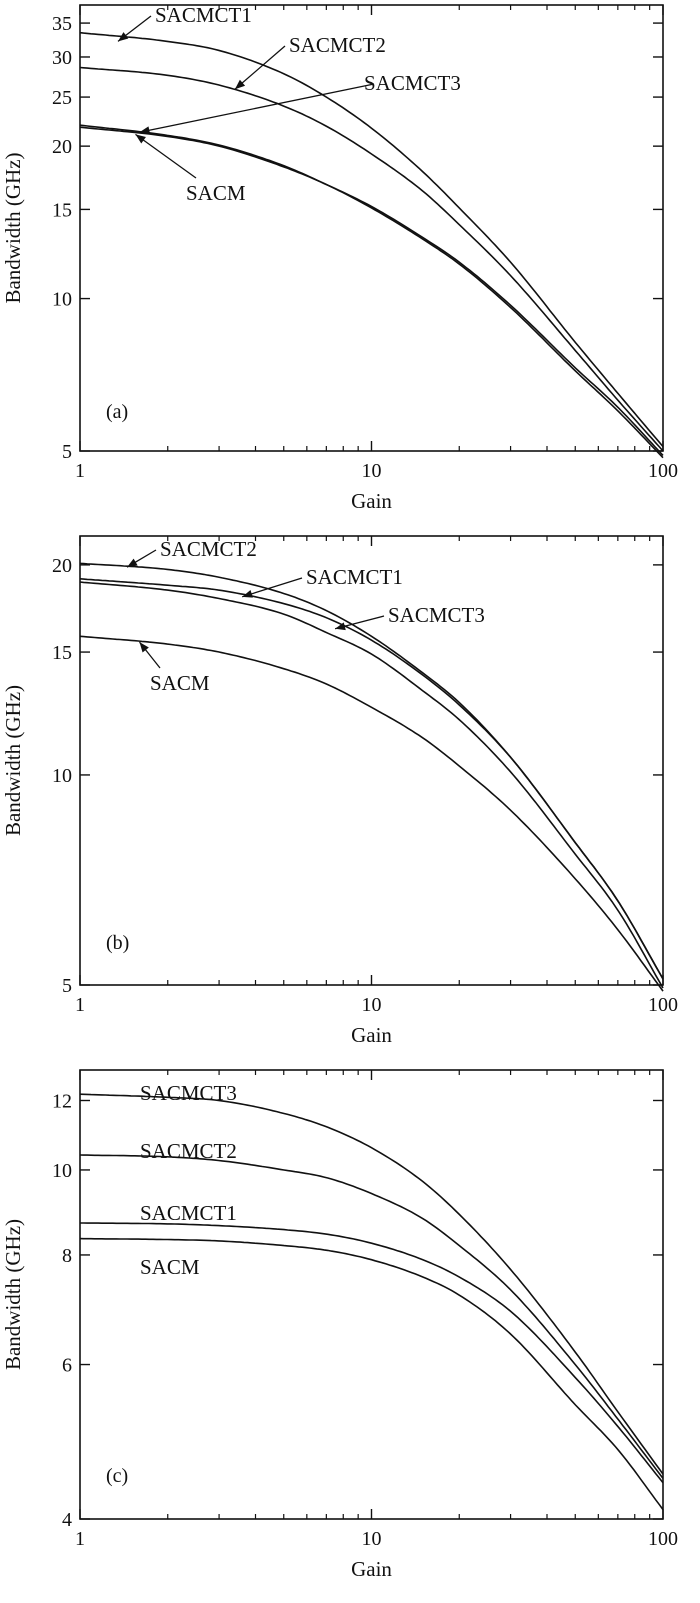  I want to click on panel-label: (b), so click(117, 943).